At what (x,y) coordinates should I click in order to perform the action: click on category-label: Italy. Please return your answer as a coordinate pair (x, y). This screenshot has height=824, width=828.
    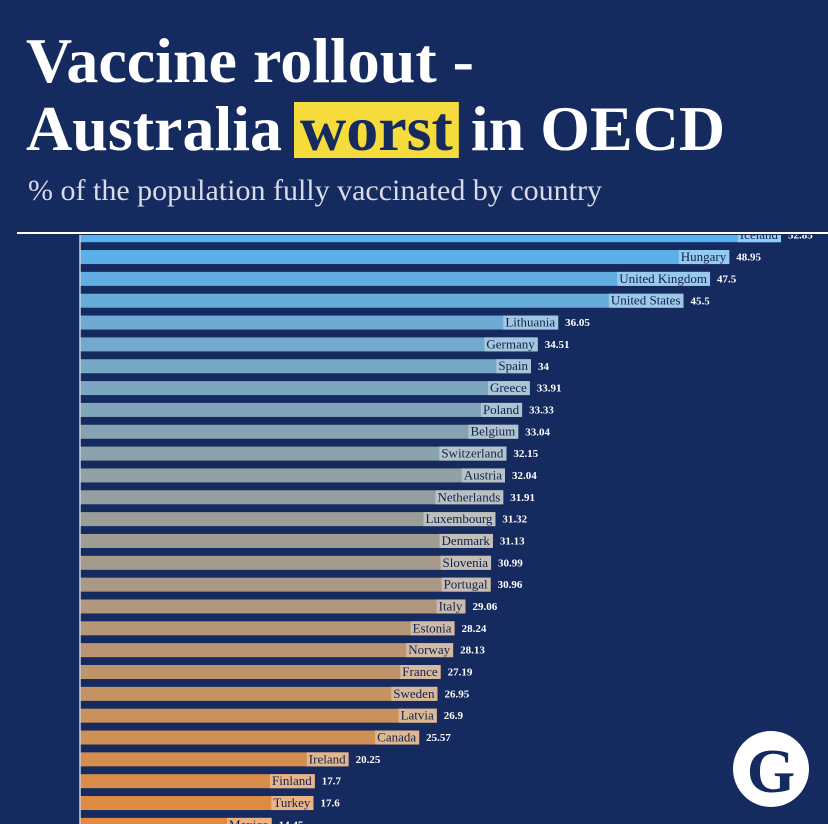
    Looking at the image, I should click on (451, 605).